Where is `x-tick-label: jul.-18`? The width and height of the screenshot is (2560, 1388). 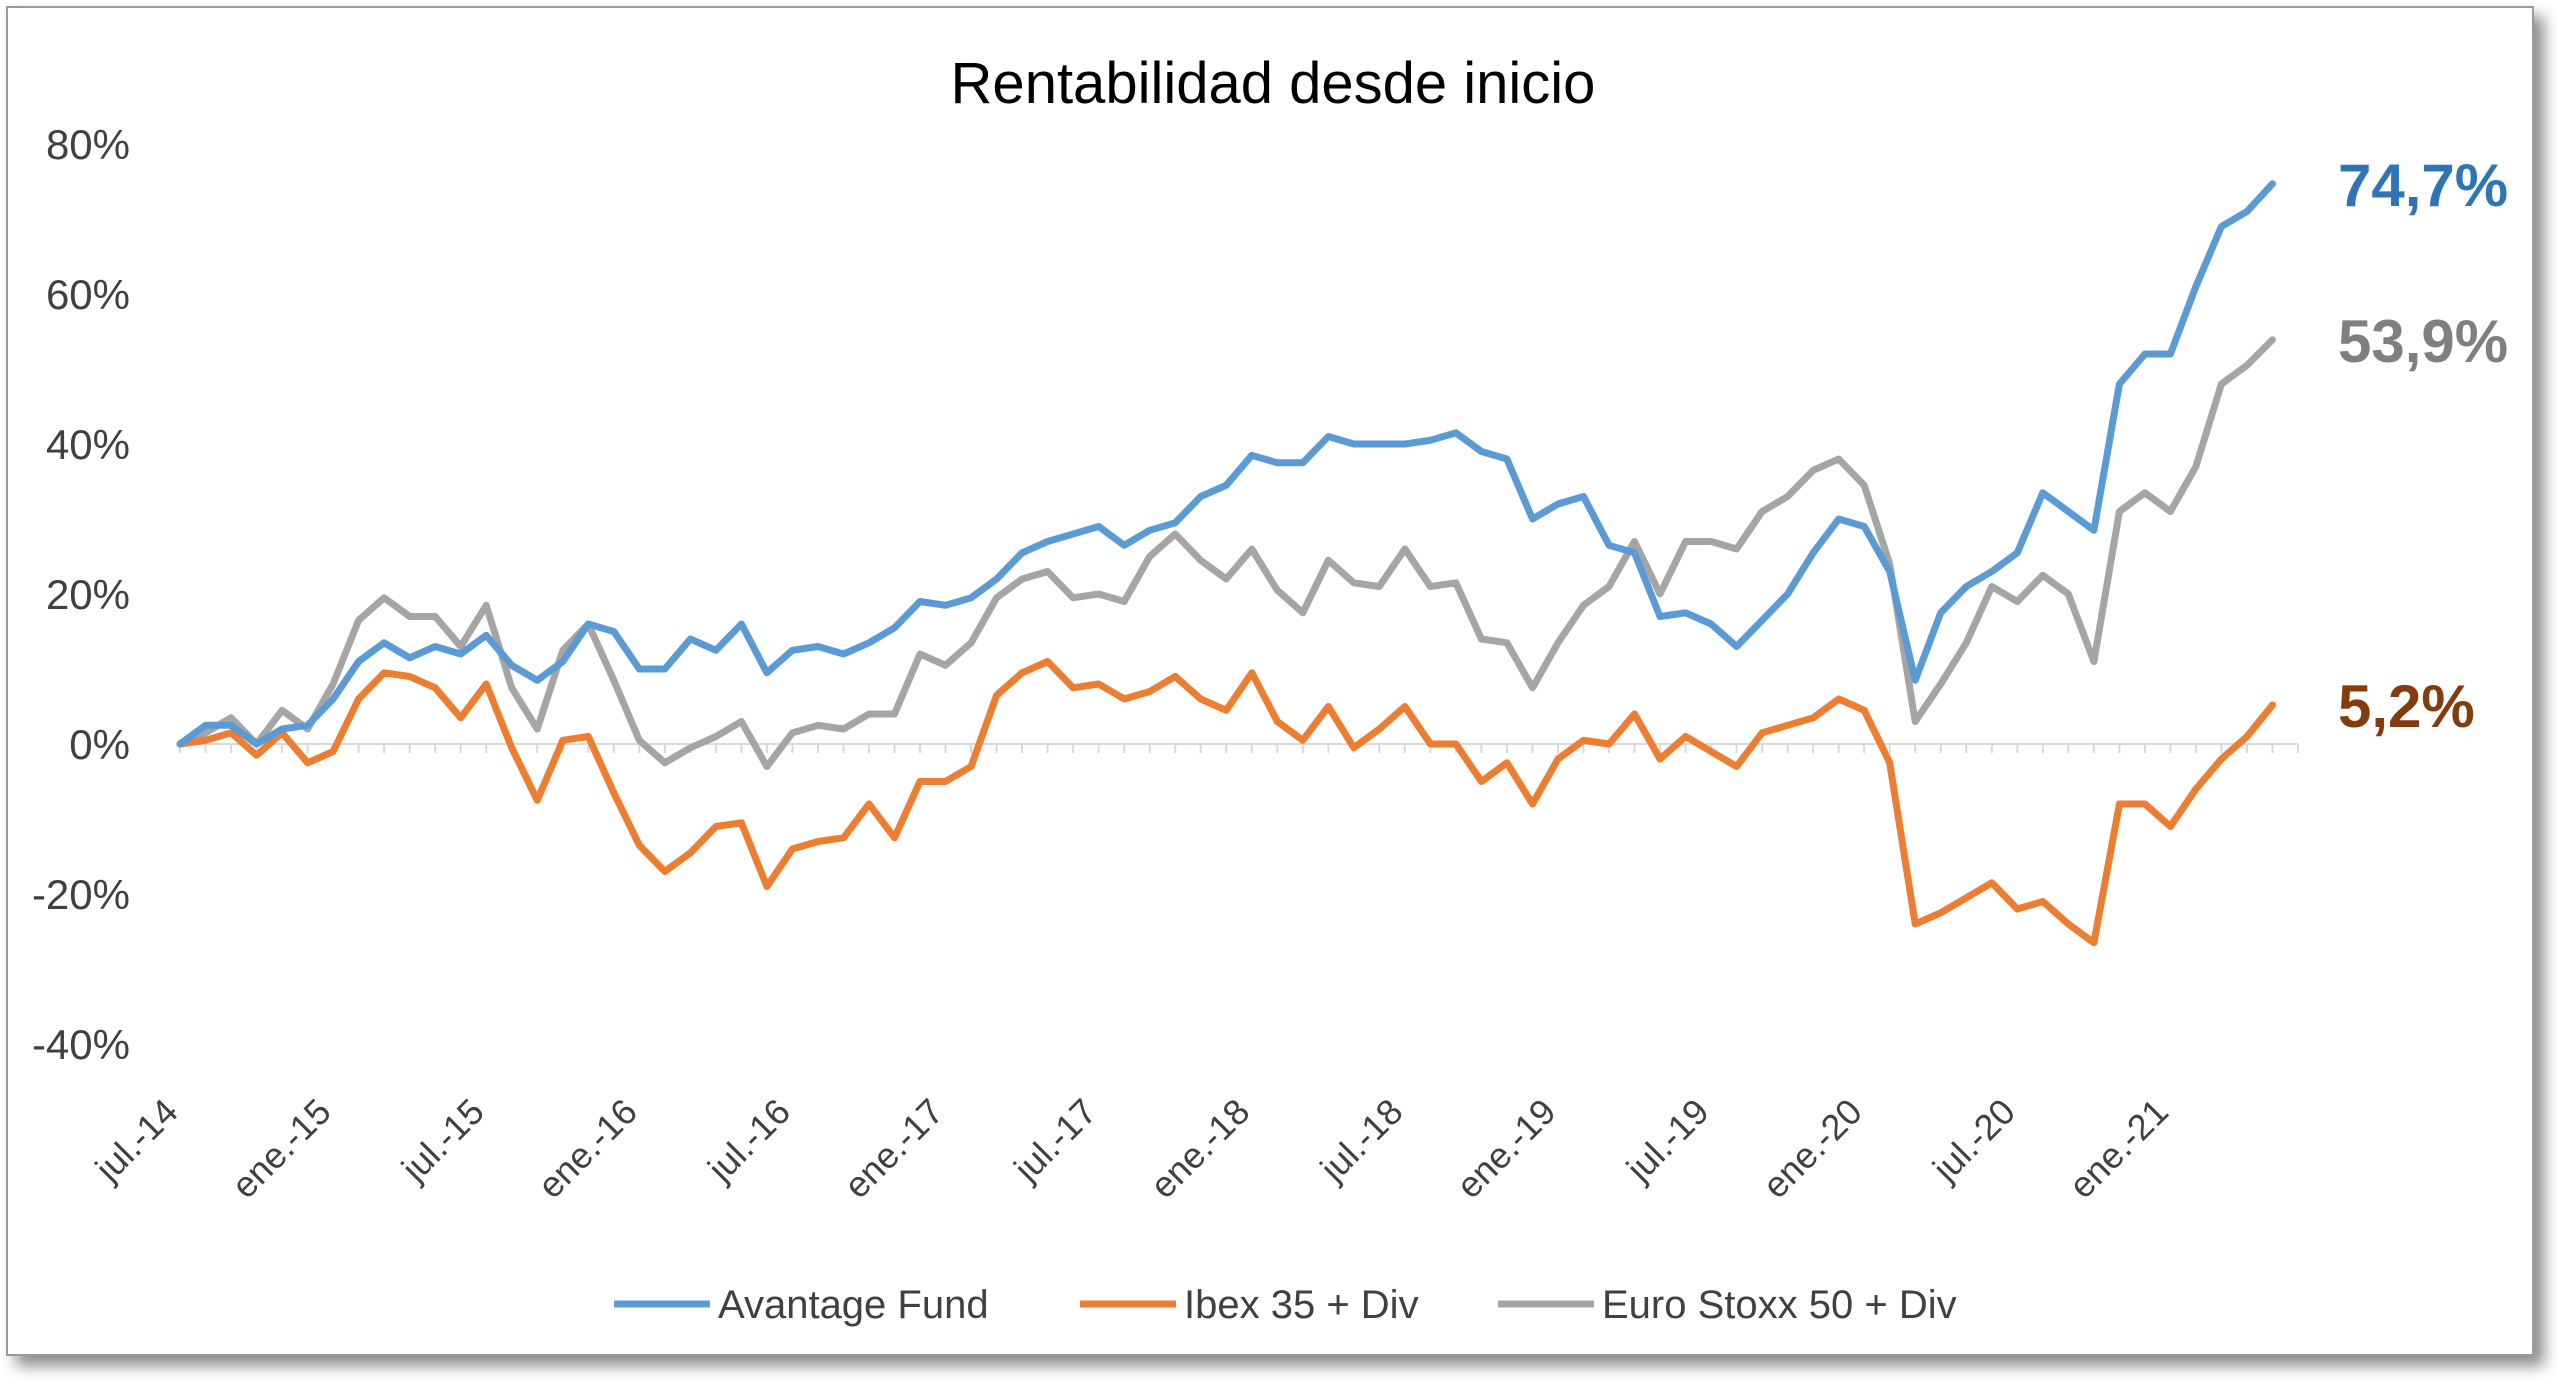 x-tick-label: jul.-18 is located at coordinates (1360, 1140).